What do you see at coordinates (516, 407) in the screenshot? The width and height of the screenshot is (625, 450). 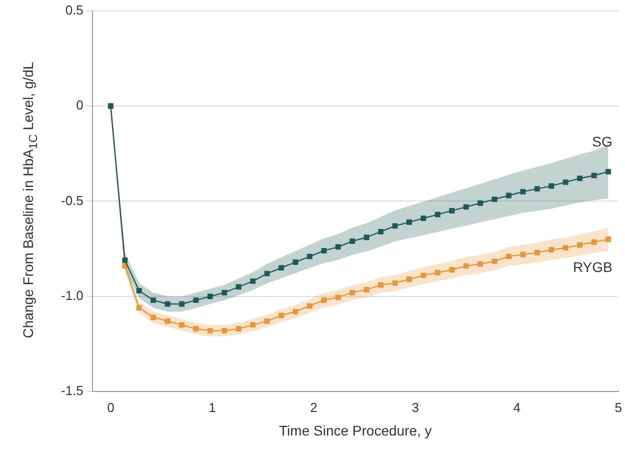 I see `x-tick-label: 4` at bounding box center [516, 407].